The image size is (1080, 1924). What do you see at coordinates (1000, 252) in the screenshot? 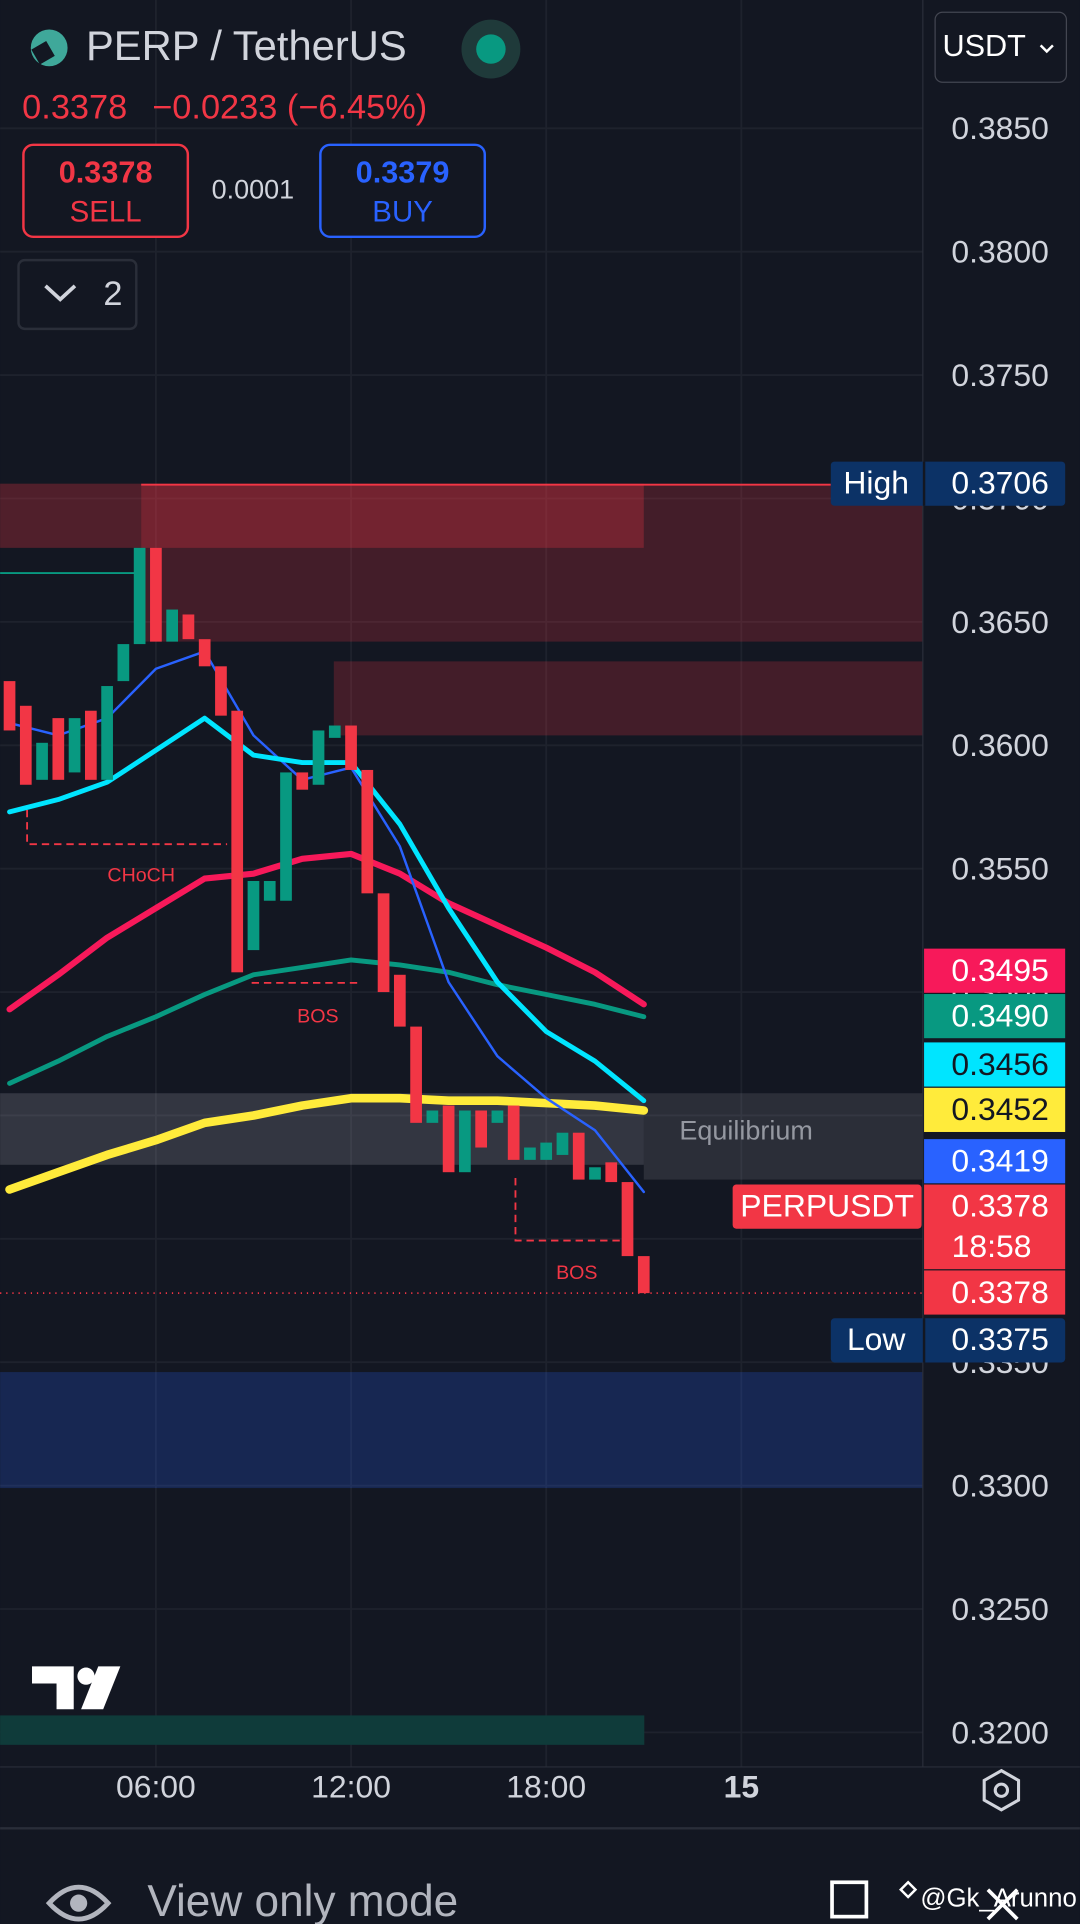
I see `y-tick-label: 0.3800` at bounding box center [1000, 252].